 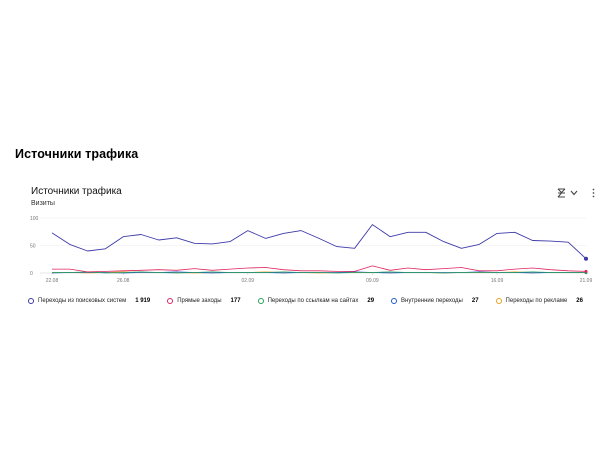 What do you see at coordinates (432, 301) in the screenshot?
I see `legend-label: Внутренние переходы` at bounding box center [432, 301].